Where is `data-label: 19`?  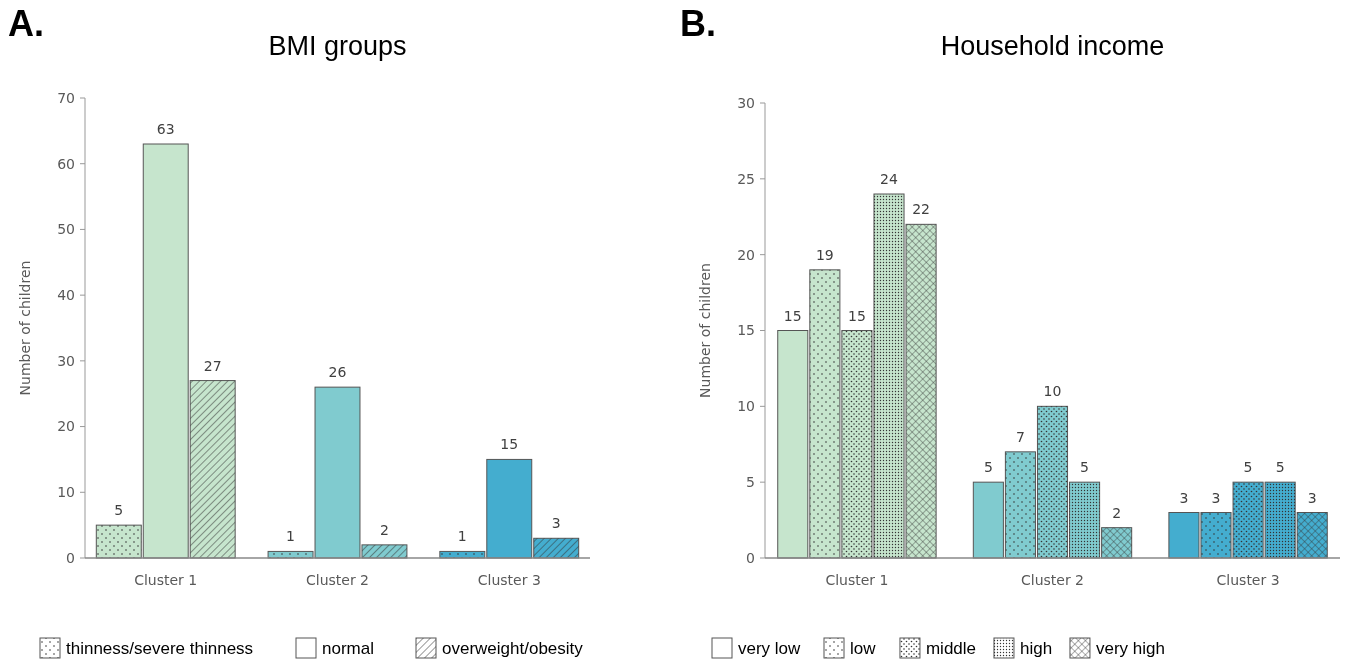
data-label: 19 is located at coordinates (824, 254).